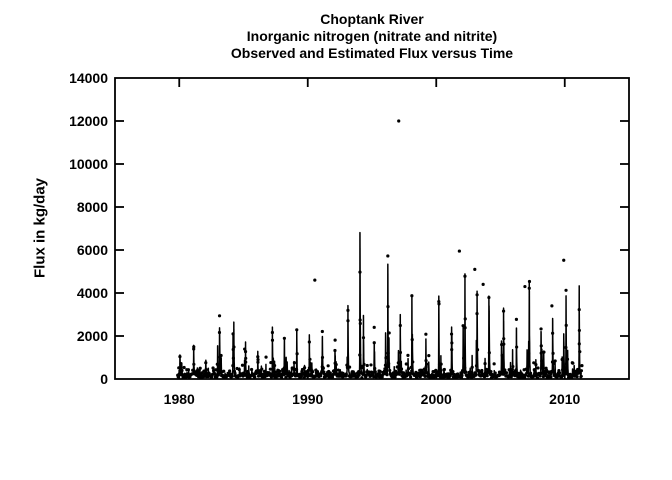 Image resolution: width=672 pixels, height=480 pixels. Describe the element at coordinates (92, 336) in the screenshot. I see `y-tick-label: 2000` at that location.